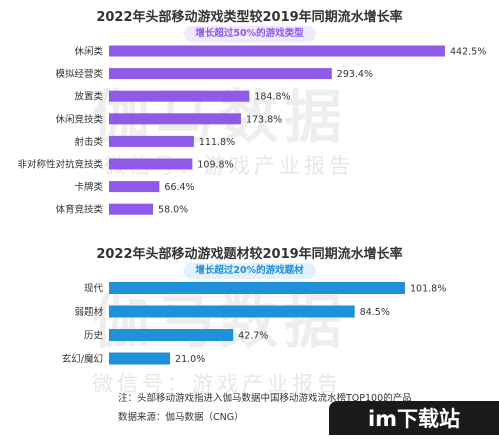 The height and width of the screenshot is (439, 499). I want to click on category-label: 现代, so click(94, 289).